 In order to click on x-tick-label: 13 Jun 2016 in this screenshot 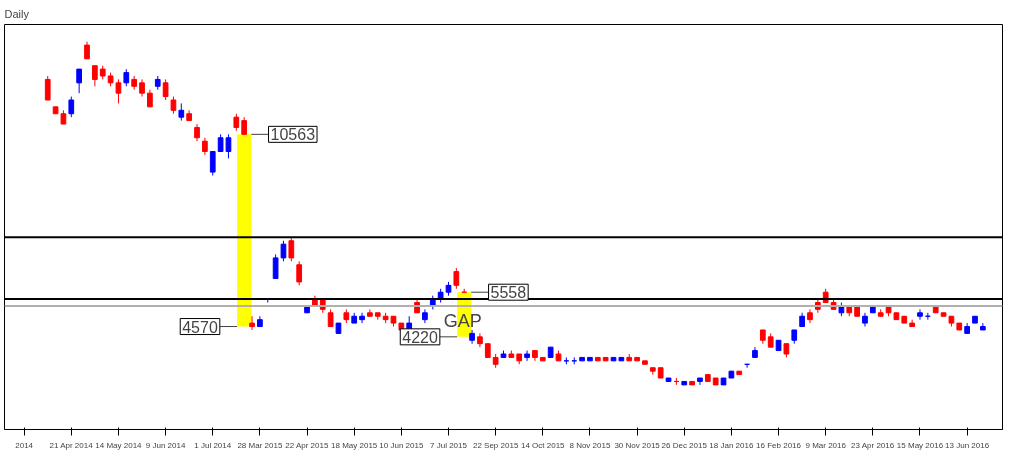, I will do `click(967, 445)`.